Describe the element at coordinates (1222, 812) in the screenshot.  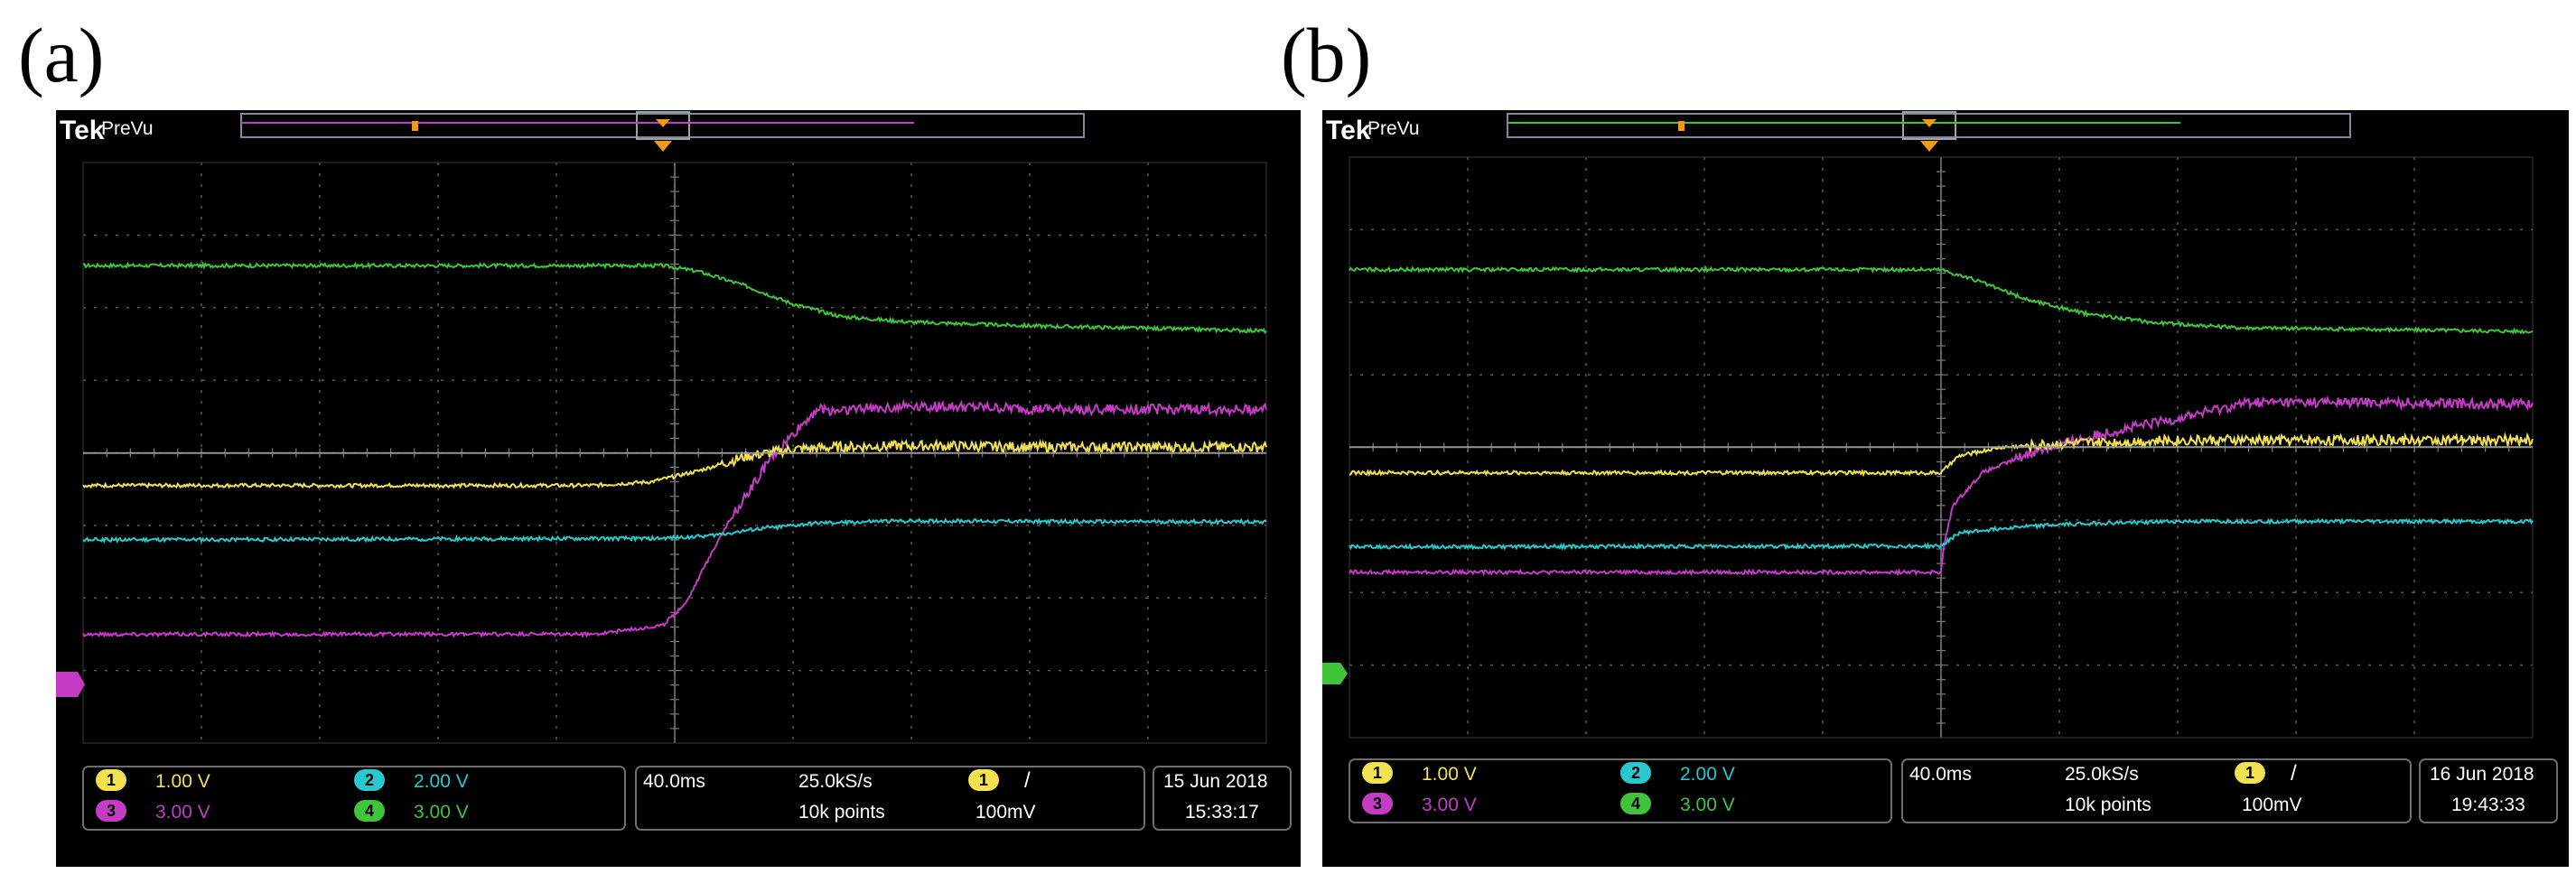
I see `time: 15:33:17` at that location.